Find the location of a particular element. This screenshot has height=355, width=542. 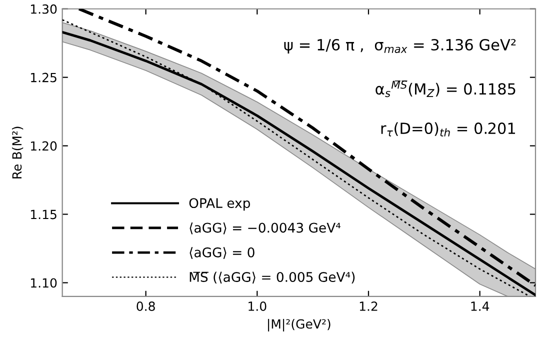

legend-label: ⟨aGG⟩ = −0.0043 GeV⁴ is located at coordinates (265, 228).